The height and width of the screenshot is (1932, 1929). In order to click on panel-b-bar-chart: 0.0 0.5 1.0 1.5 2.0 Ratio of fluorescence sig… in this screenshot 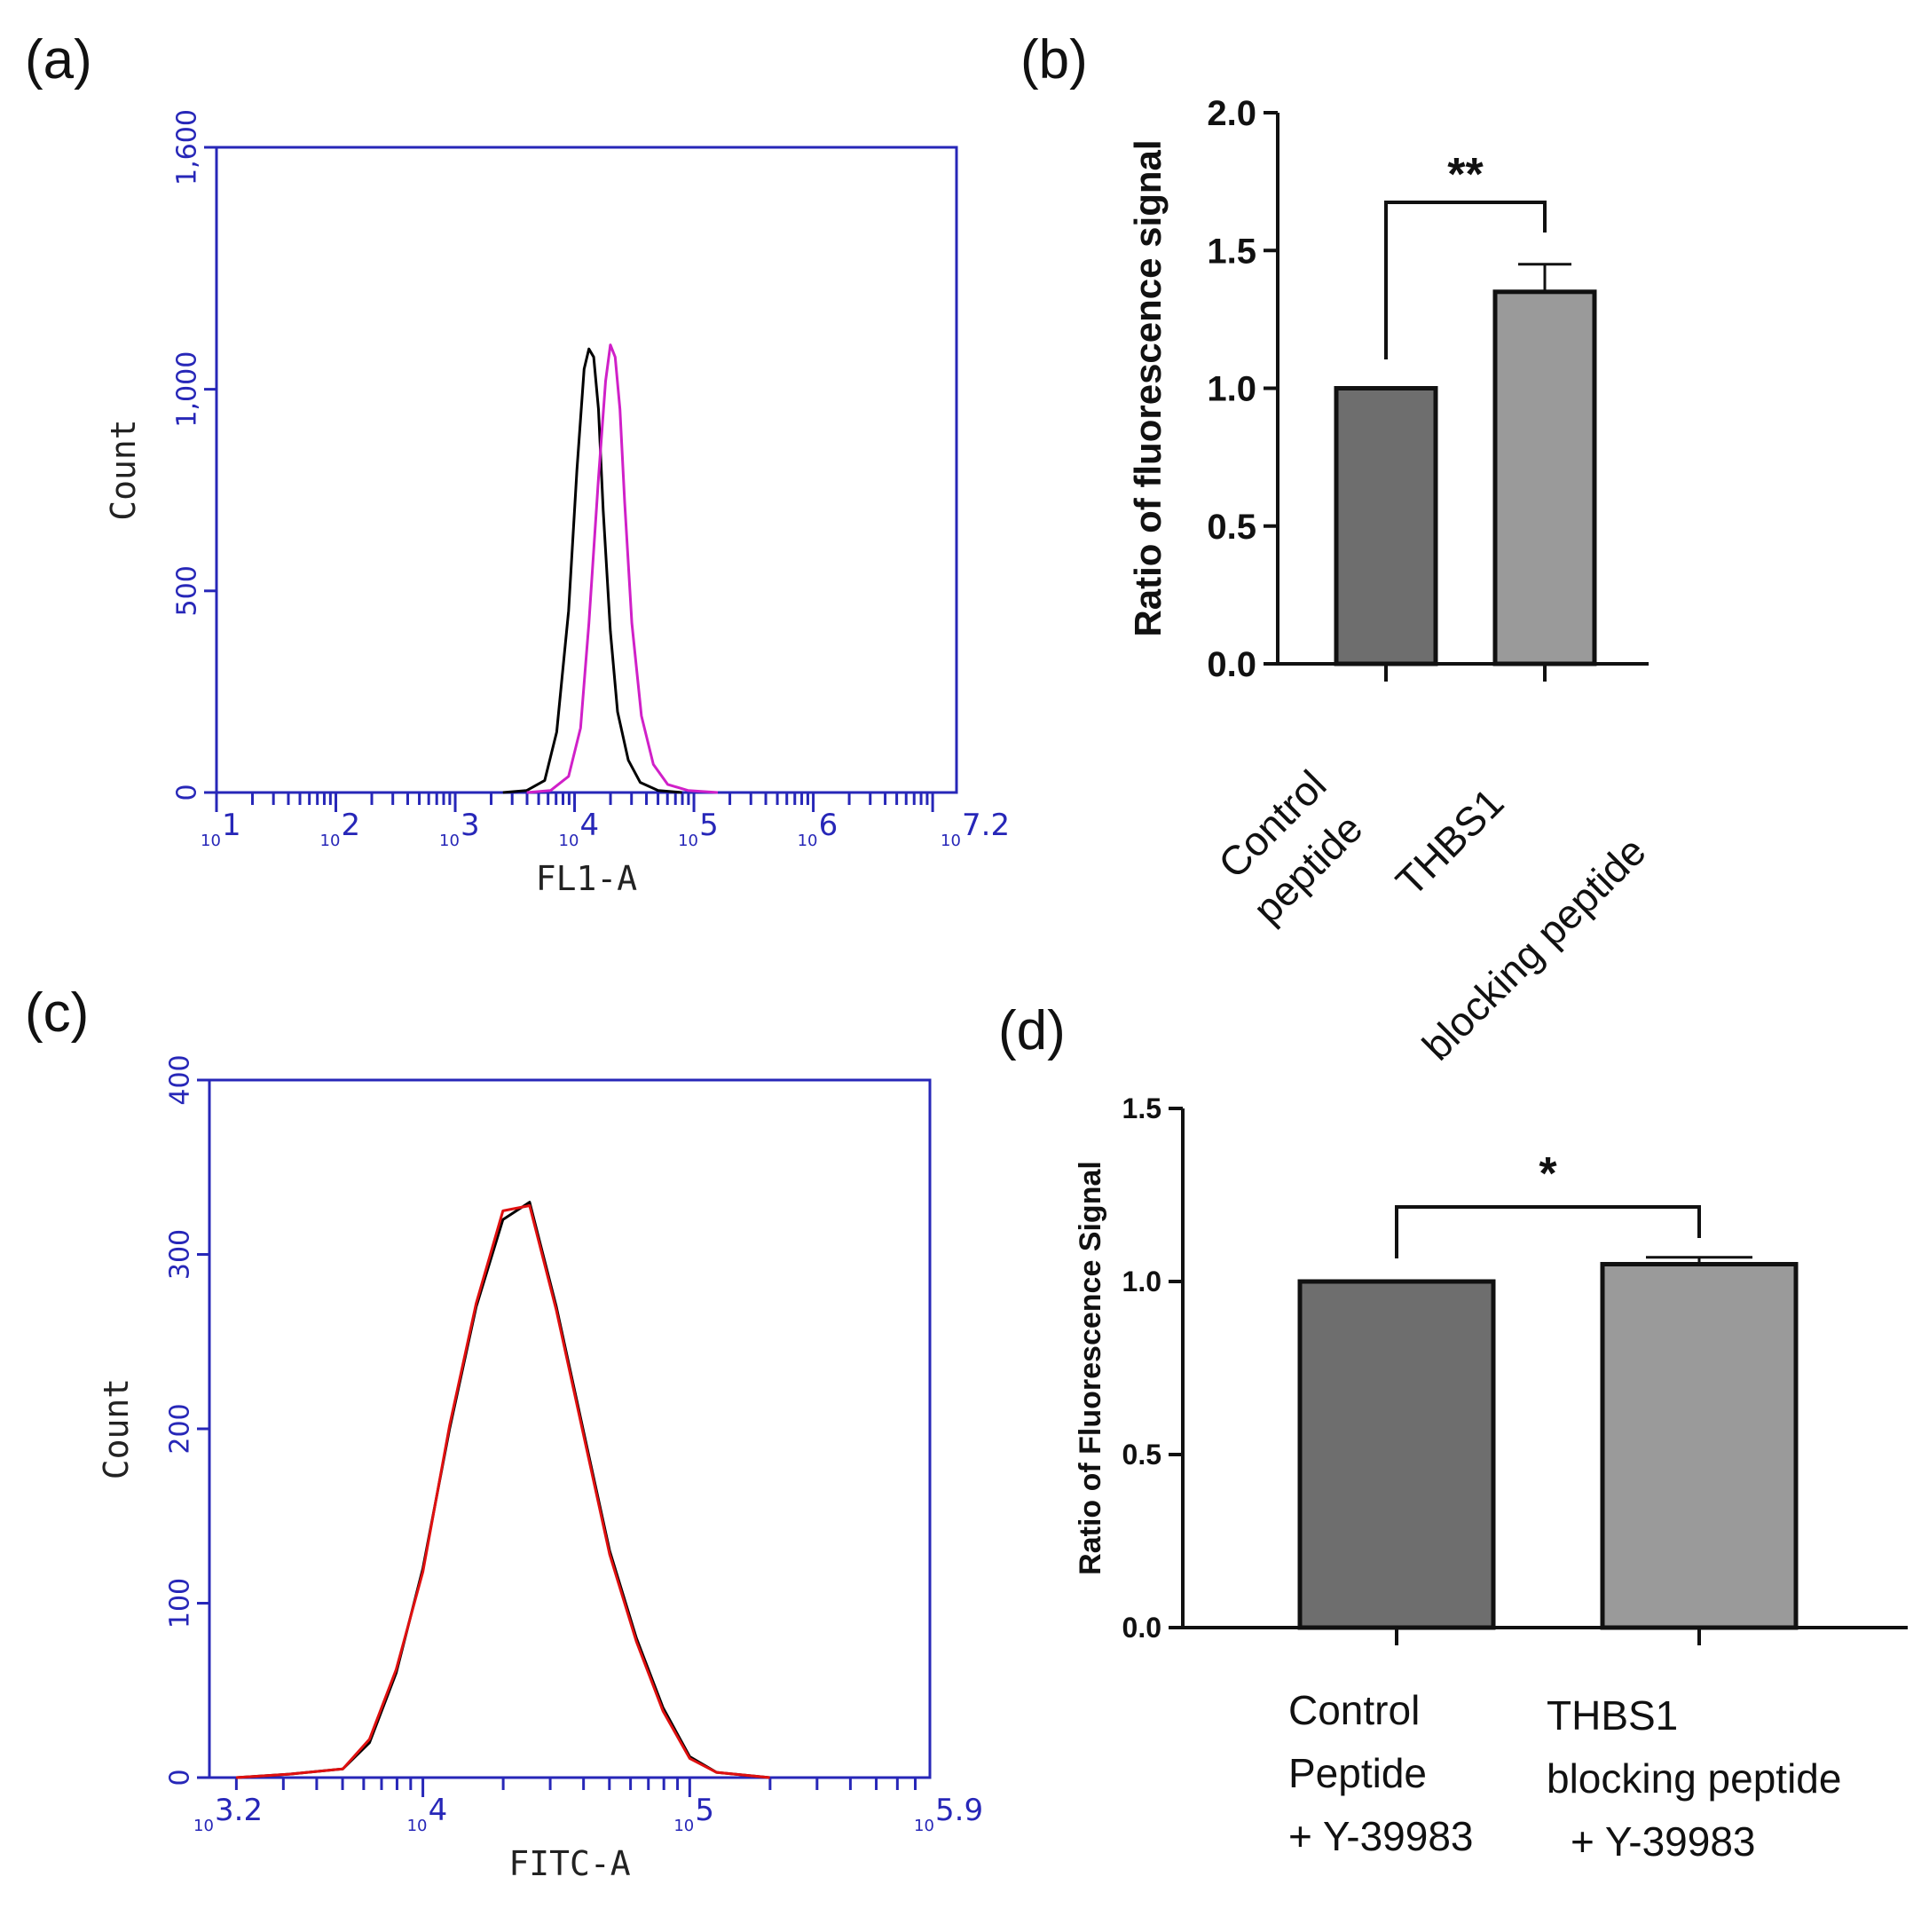, I will do `click(1391, 581)`.